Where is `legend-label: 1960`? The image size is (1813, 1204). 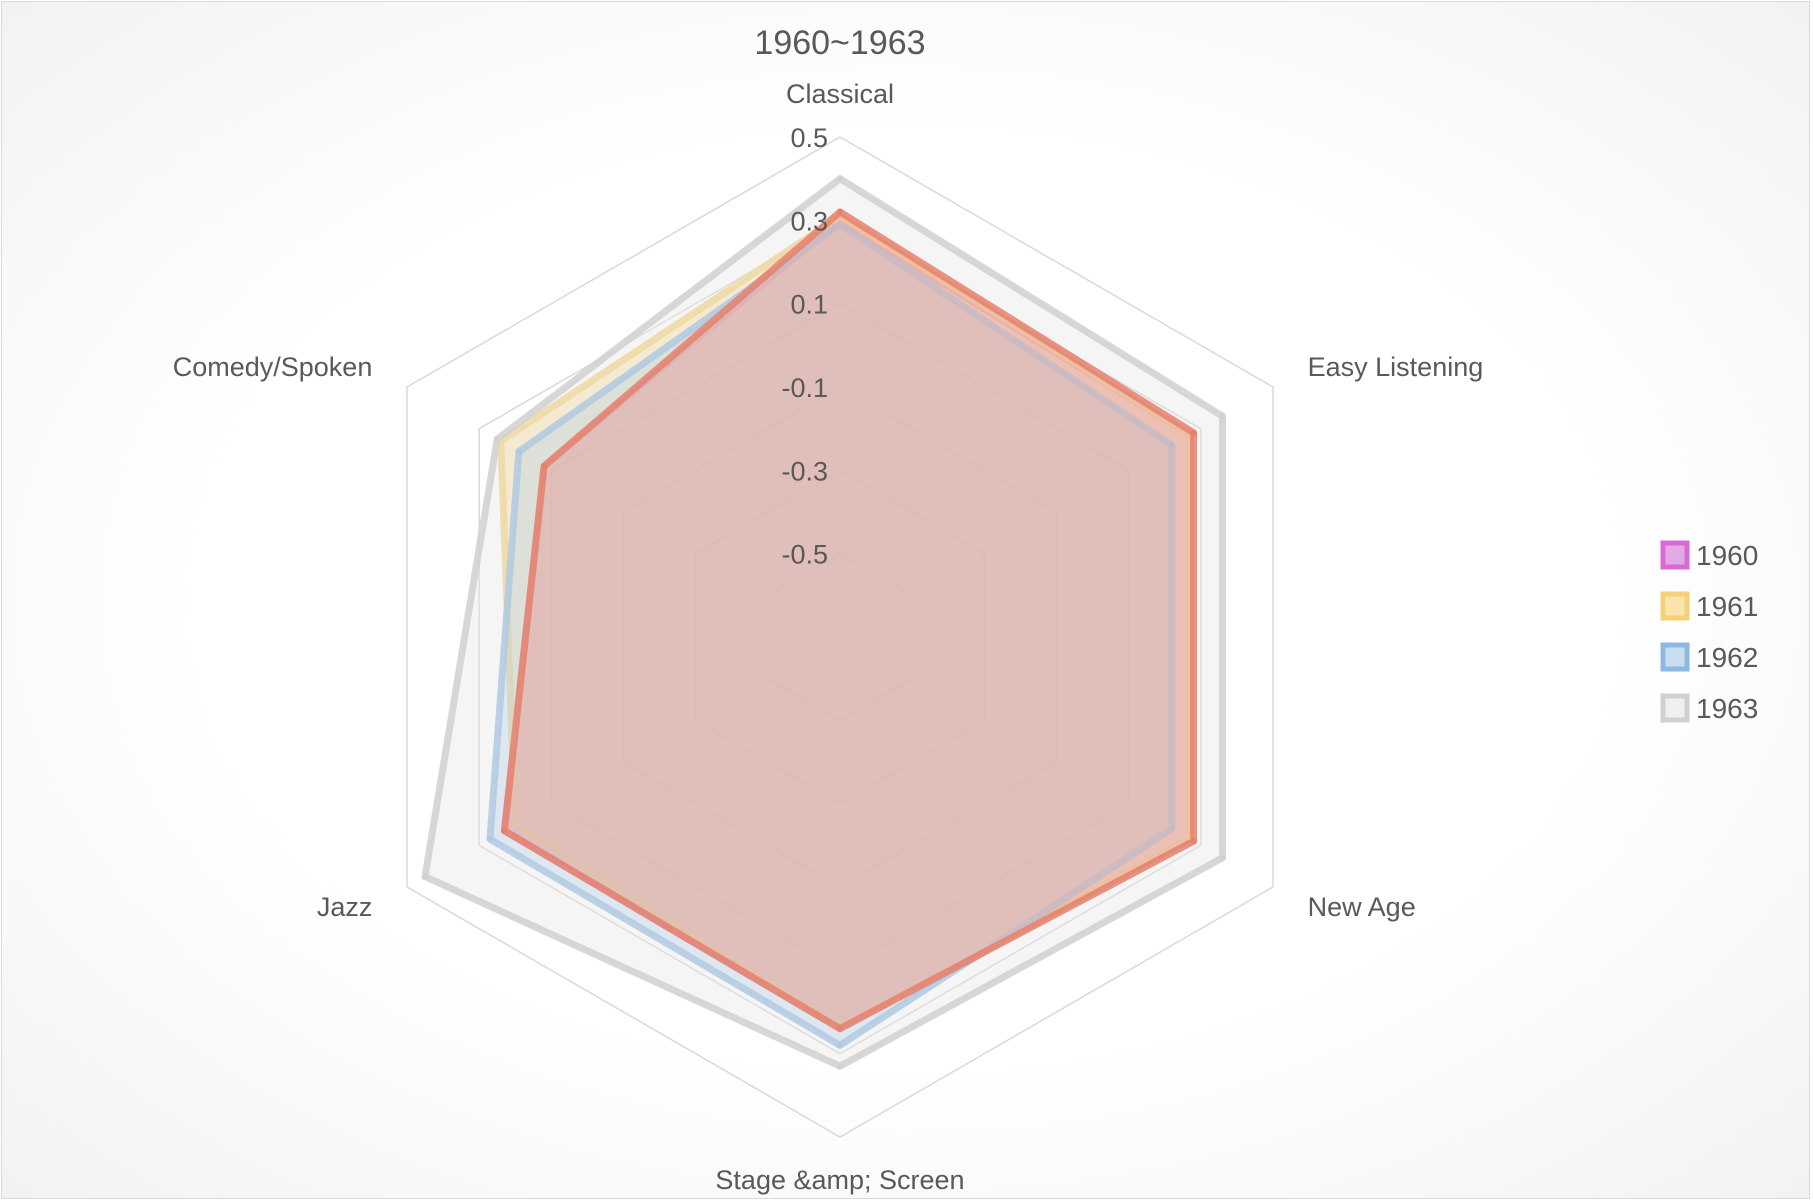 legend-label: 1960 is located at coordinates (1727, 555).